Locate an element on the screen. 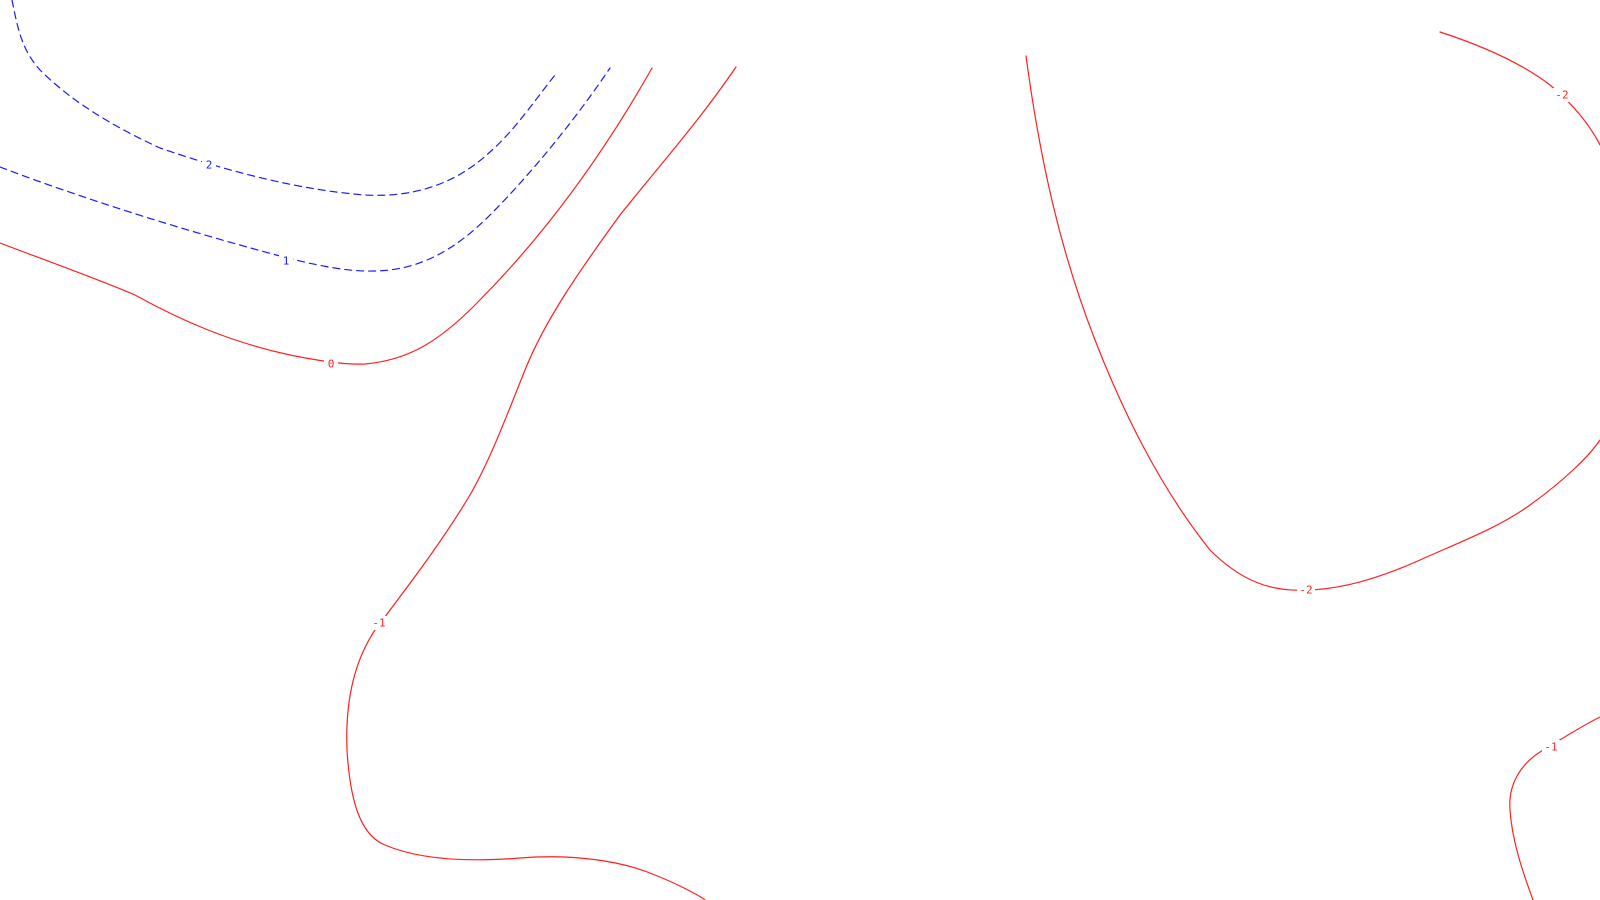 The width and height of the screenshot is (1600, 900). contour-line-neg1-bottomright is located at coordinates (1554, 808).